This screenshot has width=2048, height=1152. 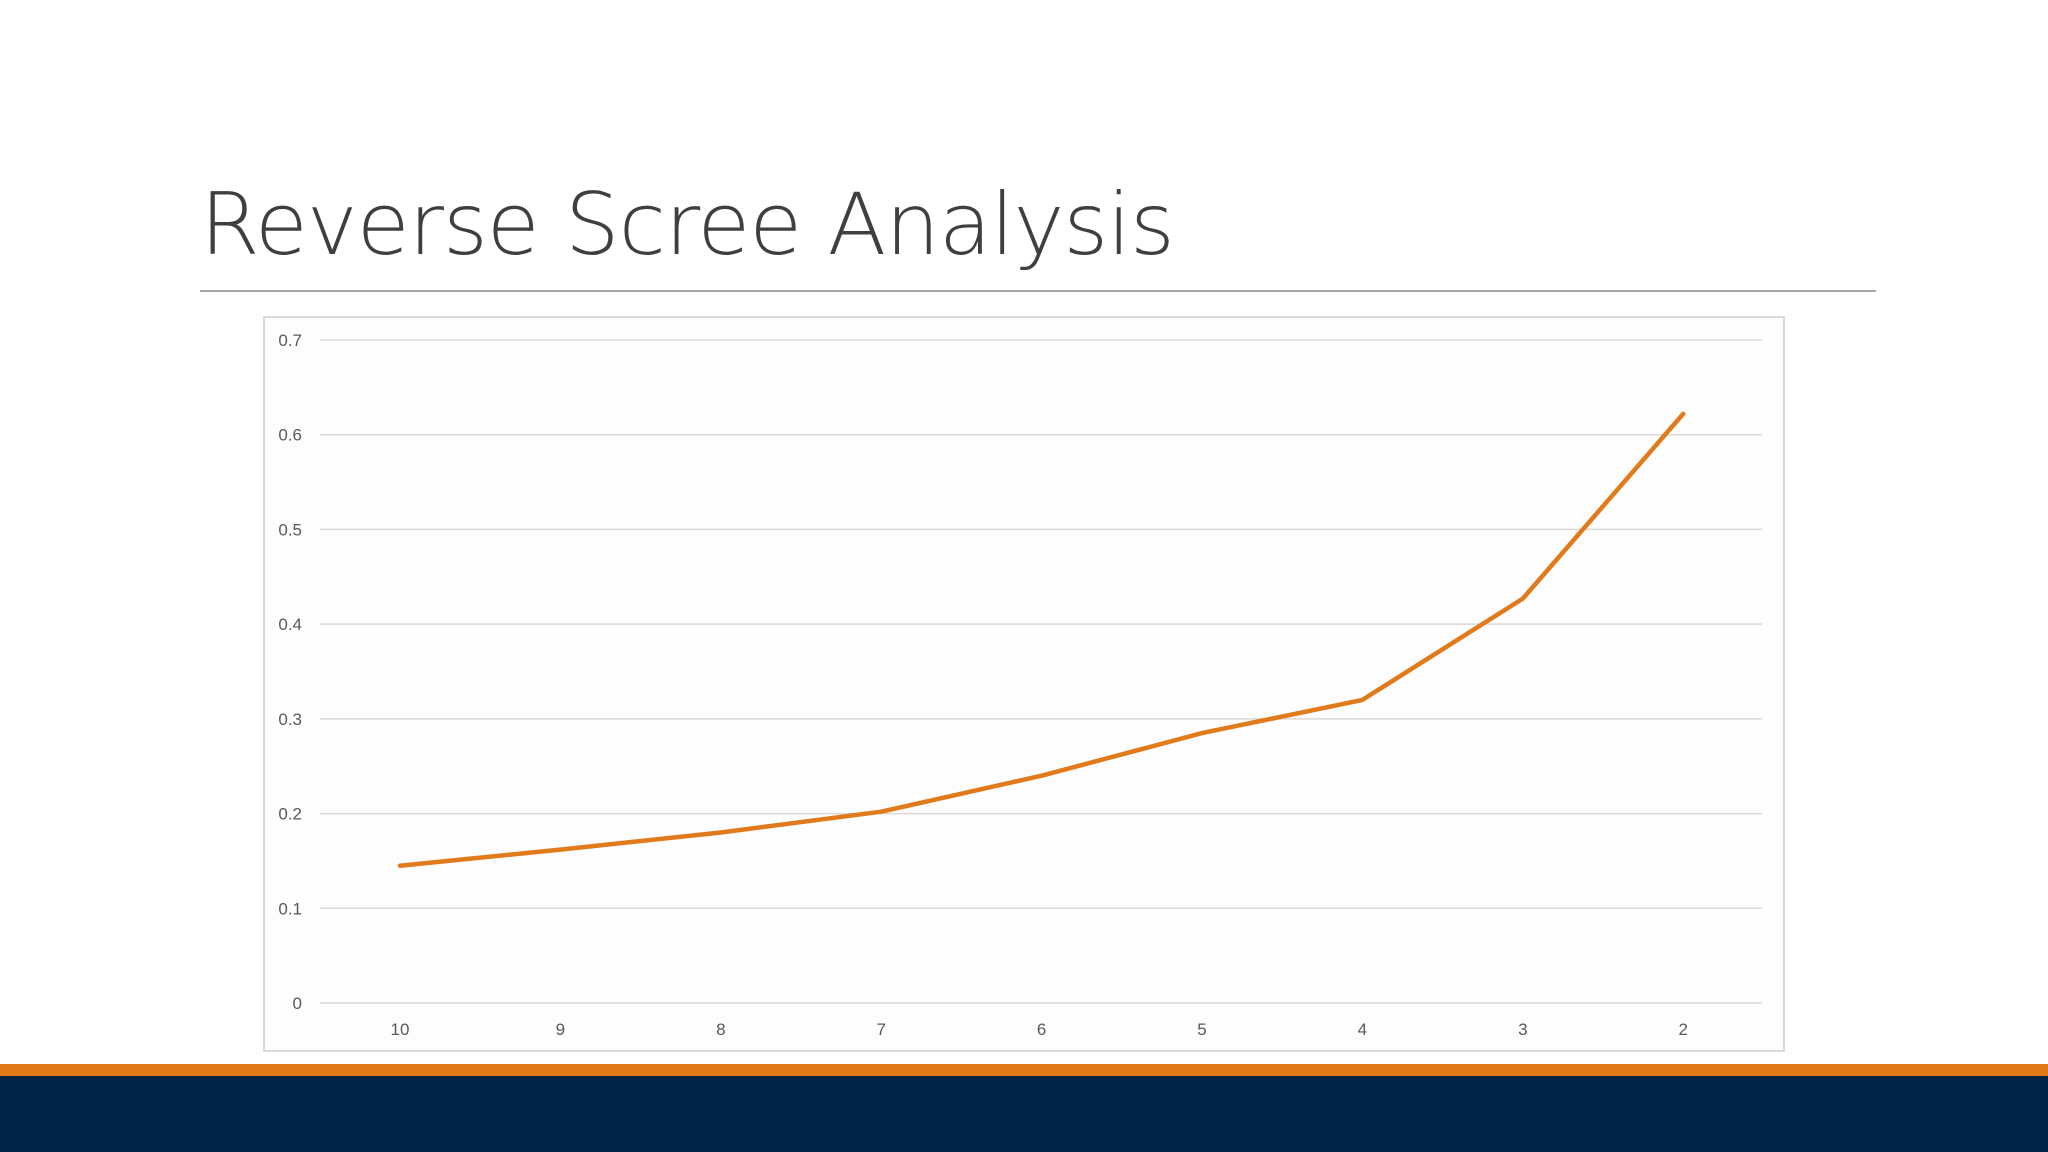 I want to click on x-tick-label: 8, so click(x=720, y=1029).